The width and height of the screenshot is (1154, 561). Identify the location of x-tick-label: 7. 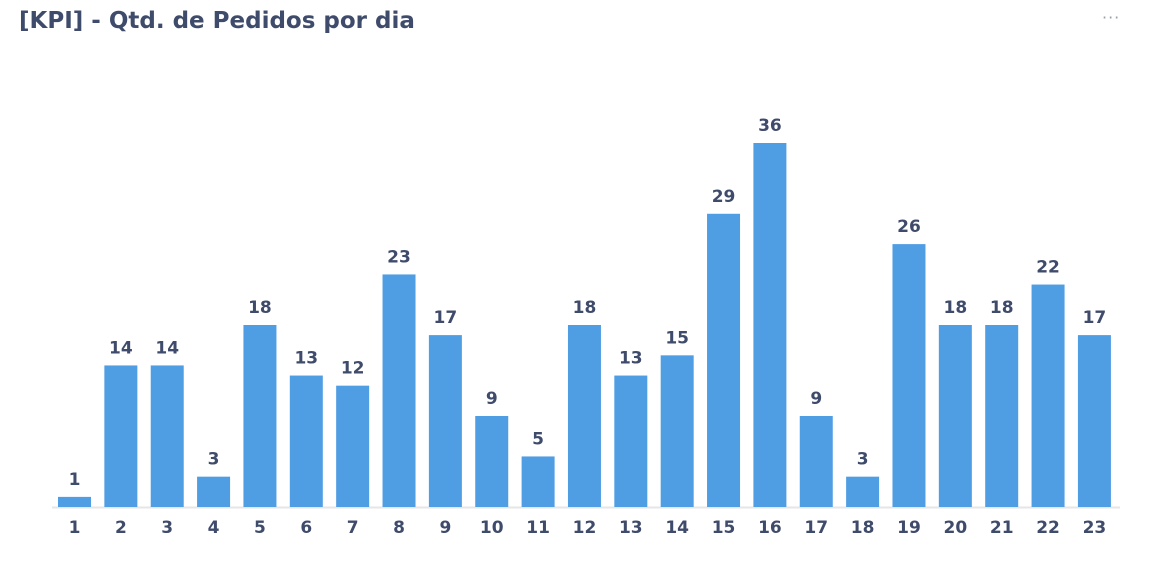
(353, 528).